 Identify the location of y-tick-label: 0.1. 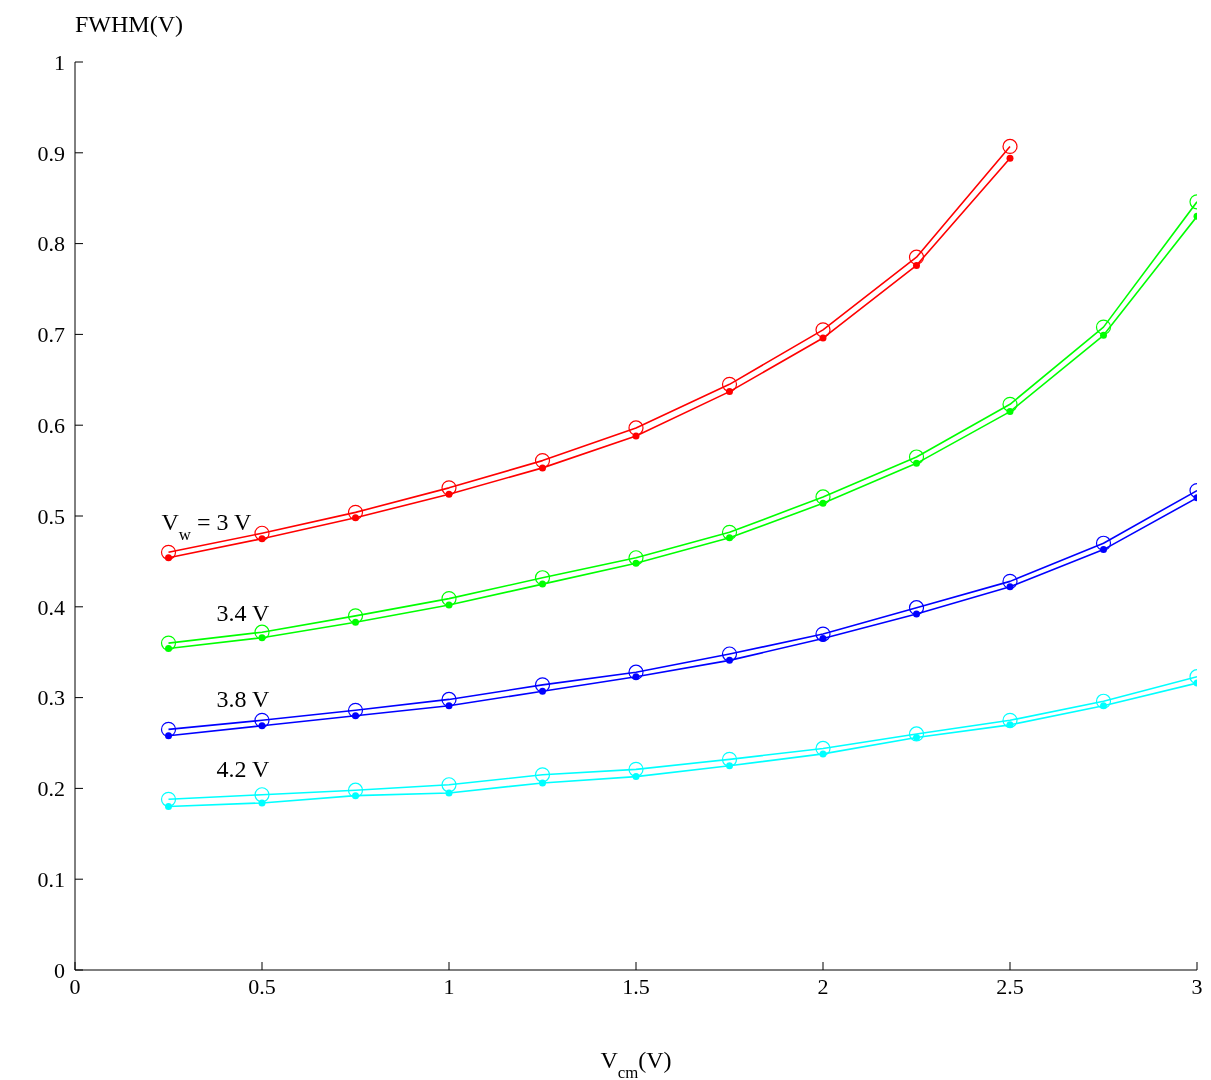
(51, 880).